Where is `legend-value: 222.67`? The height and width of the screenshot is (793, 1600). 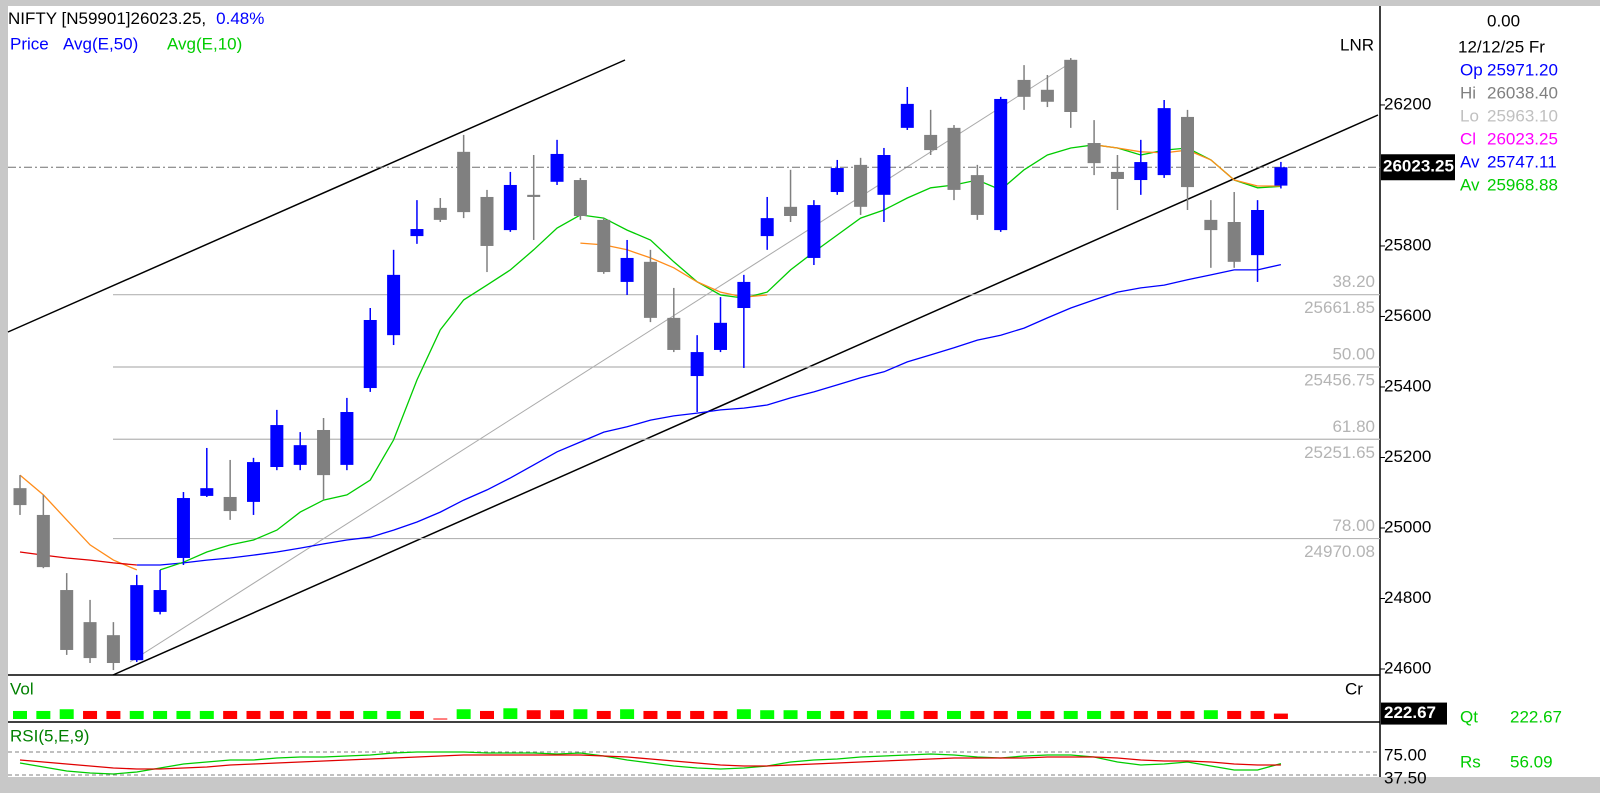 legend-value: 222.67 is located at coordinates (1536, 716).